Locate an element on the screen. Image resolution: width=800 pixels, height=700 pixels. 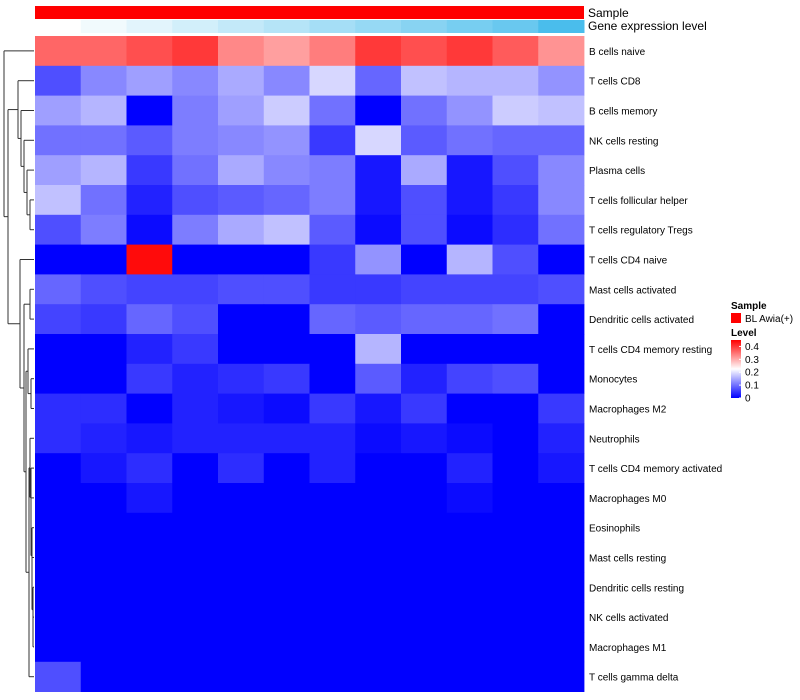
legend-level-colorbar is located at coordinates (736, 369).